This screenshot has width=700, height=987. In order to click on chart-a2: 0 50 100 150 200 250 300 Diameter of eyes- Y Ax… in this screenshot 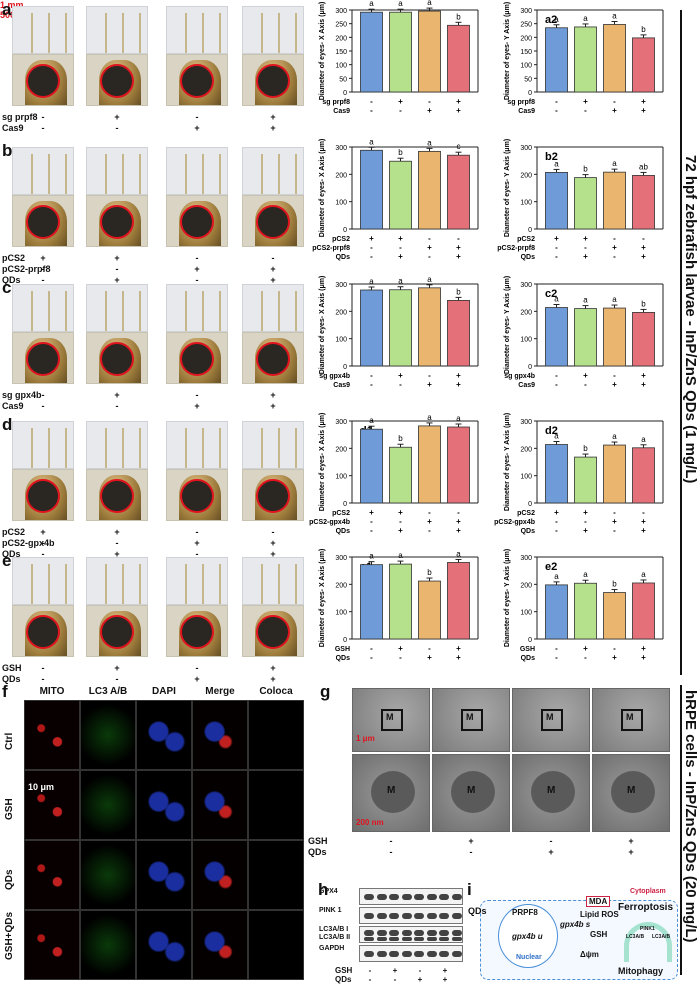, I will do `click(584, 58)`.